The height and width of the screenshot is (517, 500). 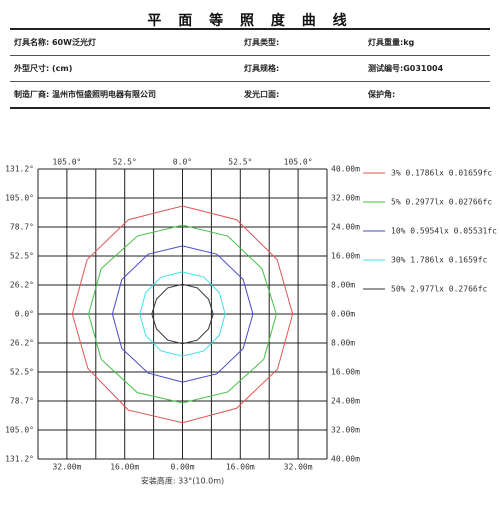 I want to click on cell: 灯具名称: 60W泛光灯, so click(x=125, y=42).